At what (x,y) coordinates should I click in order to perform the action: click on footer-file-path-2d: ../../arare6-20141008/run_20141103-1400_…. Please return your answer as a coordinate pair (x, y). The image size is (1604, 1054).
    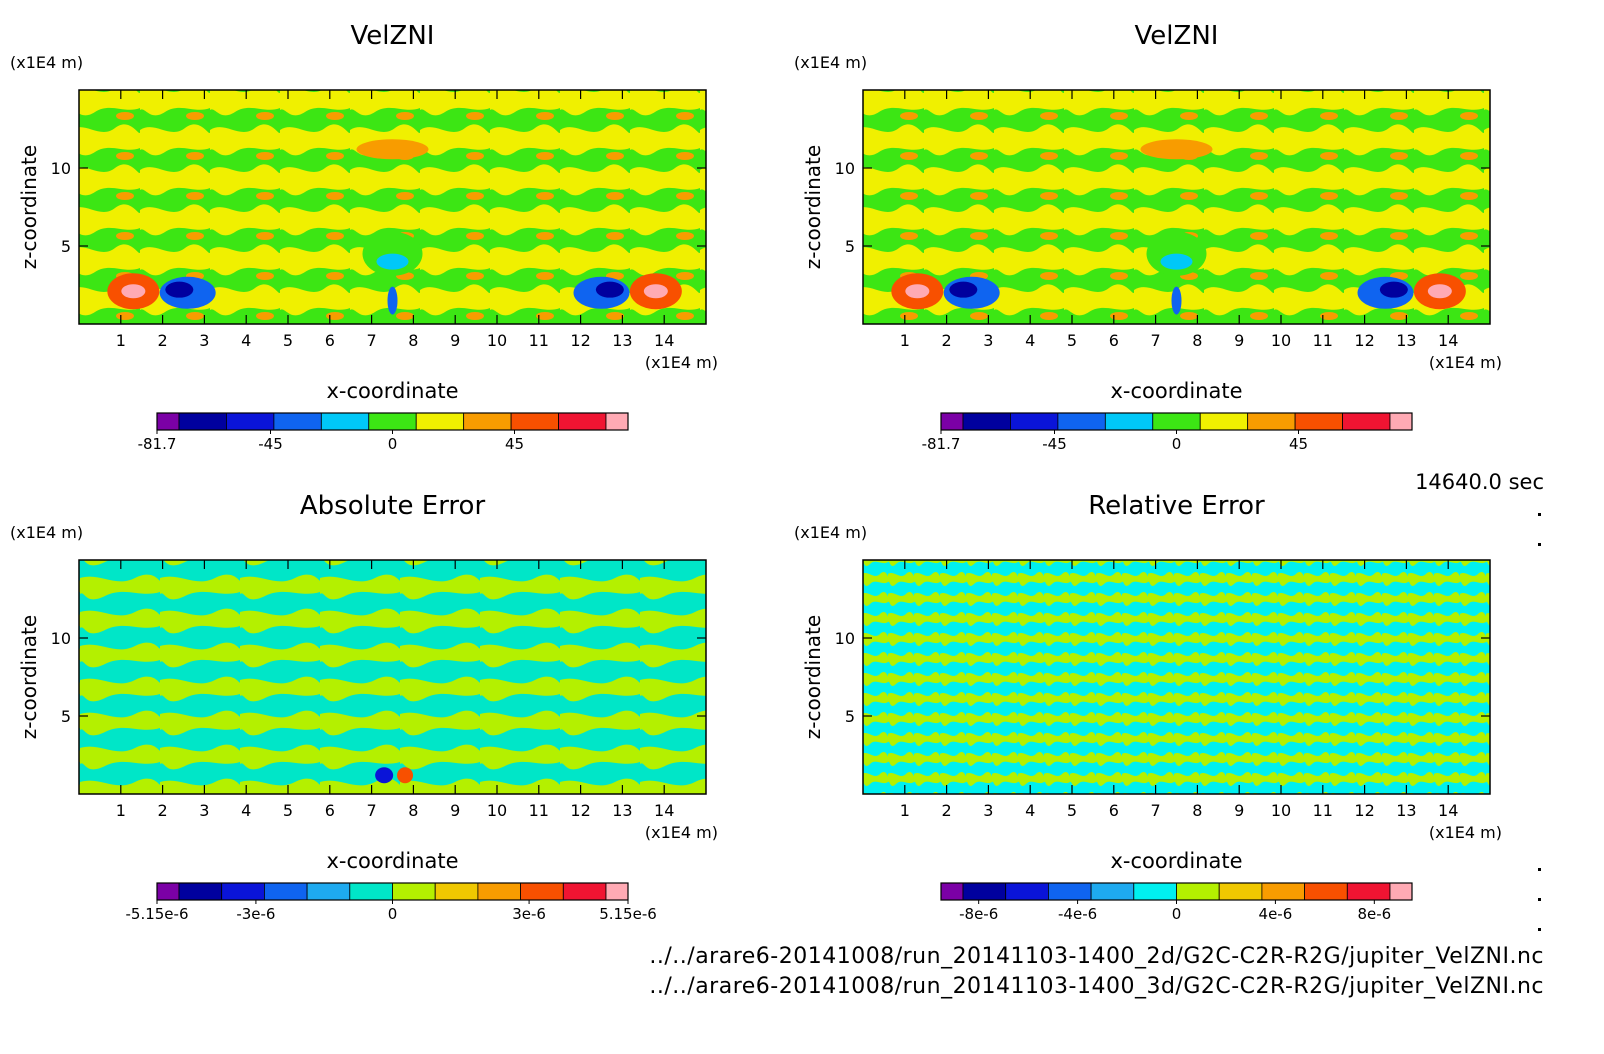
    Looking at the image, I should click on (1096, 956).